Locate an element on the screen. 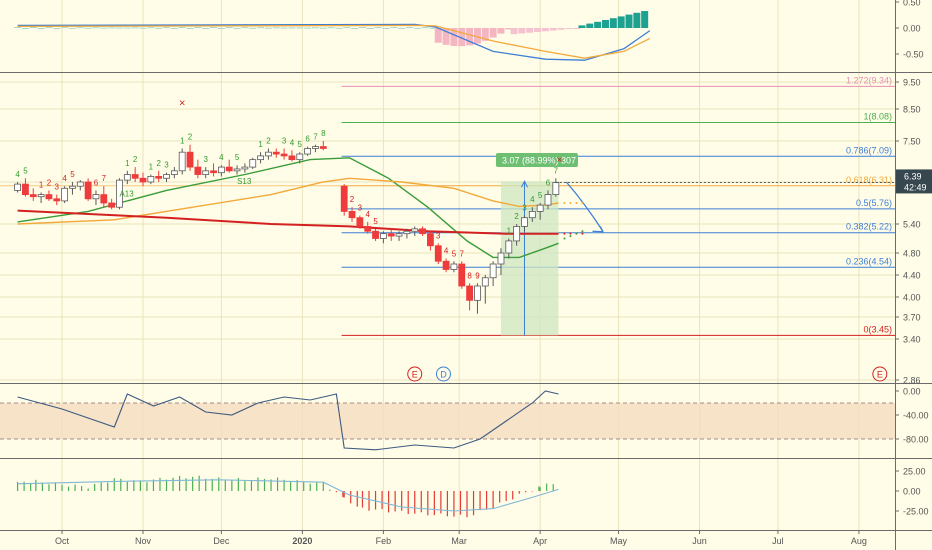 Image resolution: width=932 pixels, height=550 pixels. projection-label-box is located at coordinates (536, 160).